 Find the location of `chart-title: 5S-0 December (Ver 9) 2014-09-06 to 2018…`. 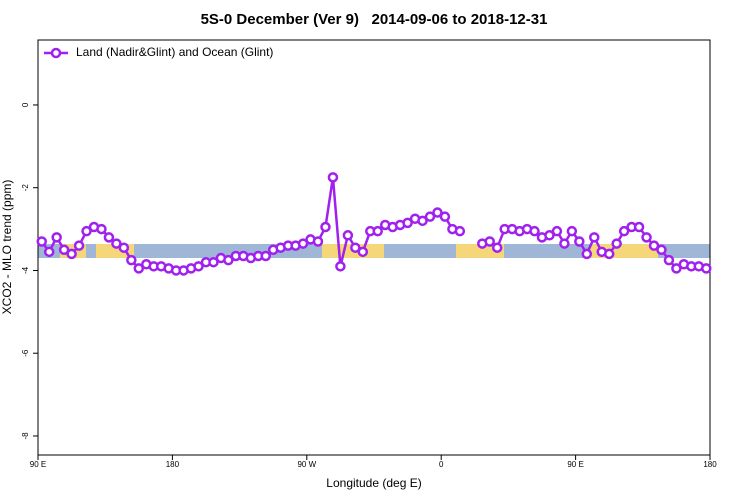

chart-title: 5S-0 December (Ver 9) 2014-09-06 to 2018… is located at coordinates (374, 19).